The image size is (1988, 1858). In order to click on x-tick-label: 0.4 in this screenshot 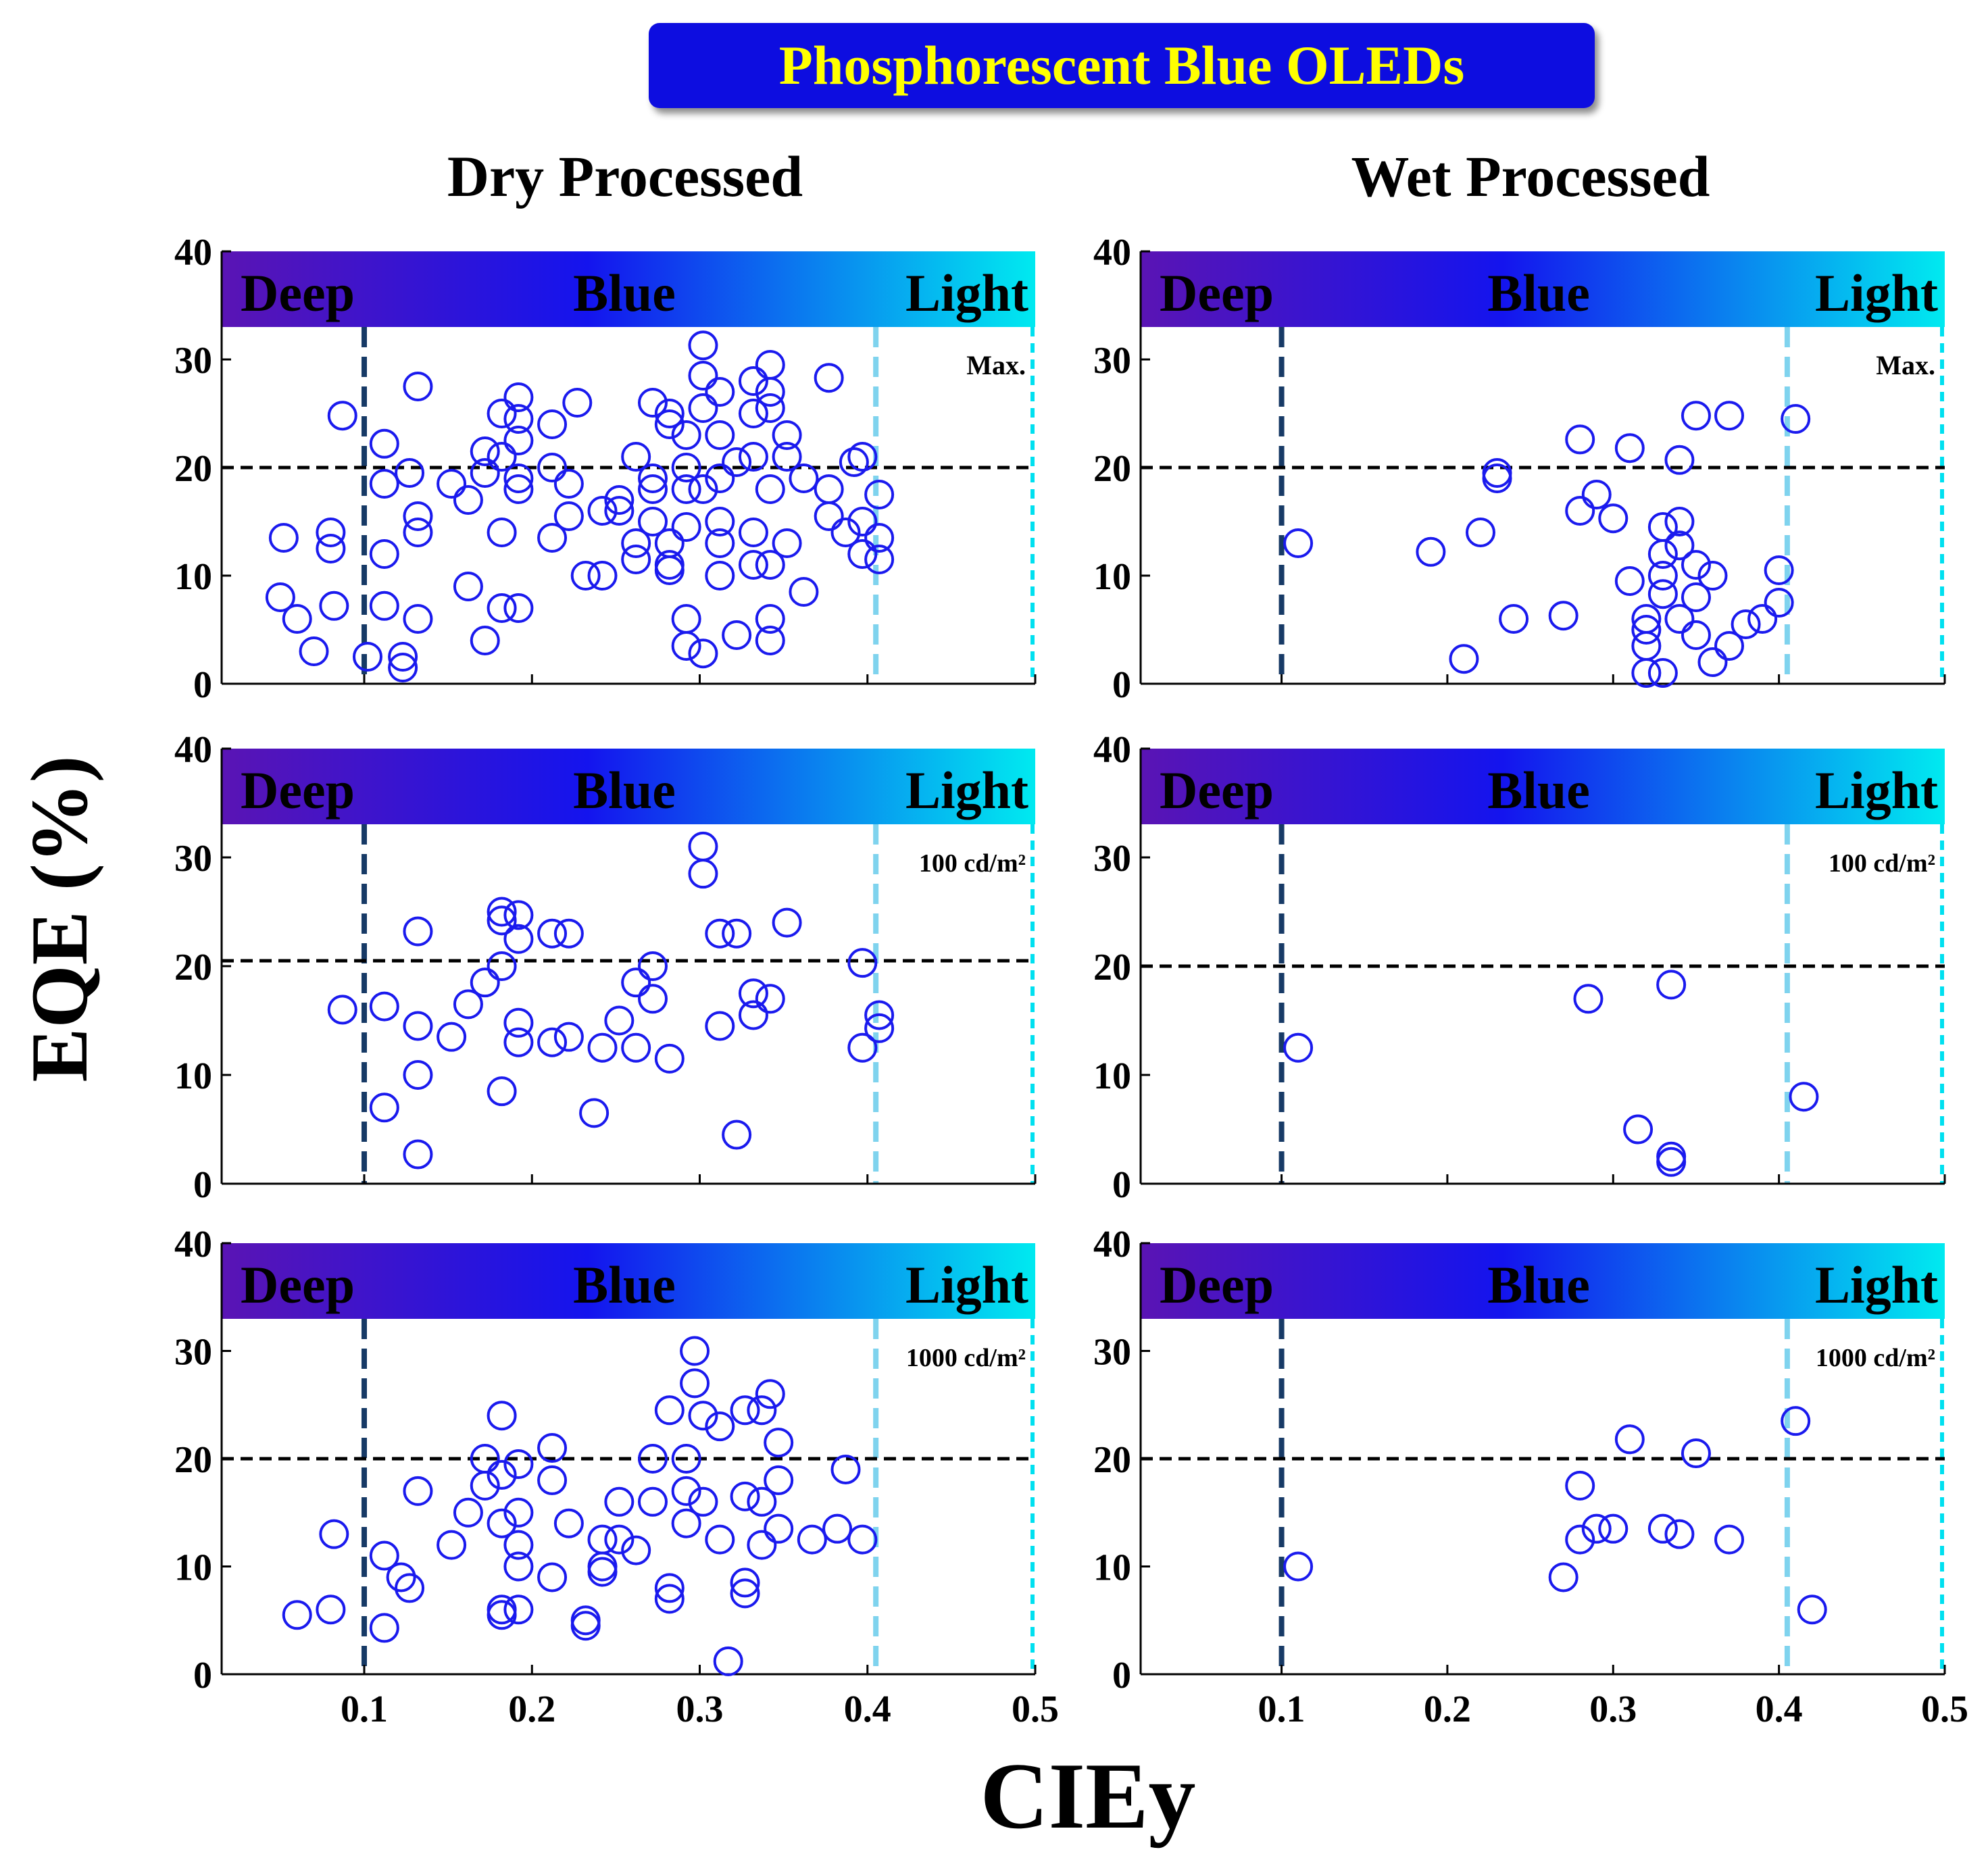, I will do `click(1779, 1709)`.